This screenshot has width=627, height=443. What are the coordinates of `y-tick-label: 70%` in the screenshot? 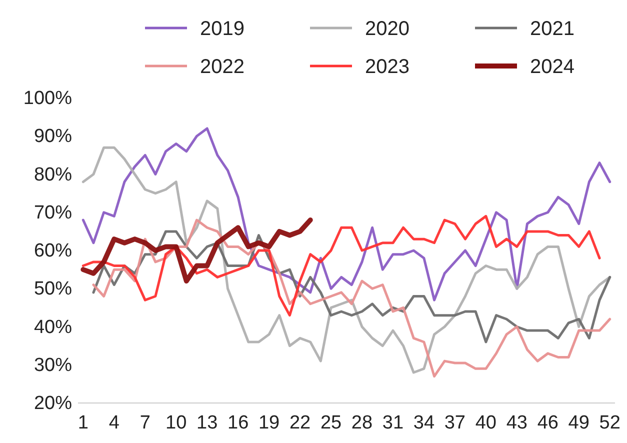 It's located at (53, 213).